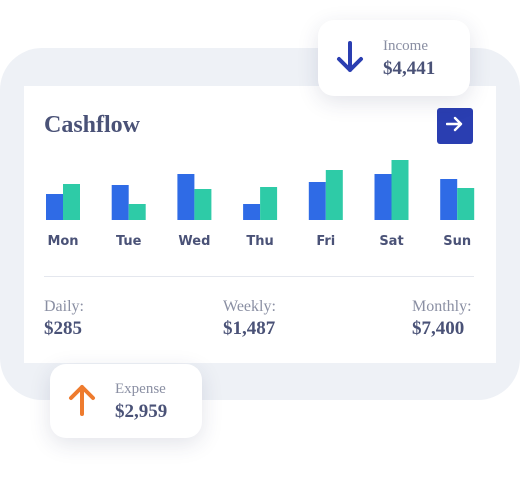 Image resolution: width=520 pixels, height=479 pixels. What do you see at coordinates (64, 306) in the screenshot?
I see `stat-daily-label: Daily:` at bounding box center [64, 306].